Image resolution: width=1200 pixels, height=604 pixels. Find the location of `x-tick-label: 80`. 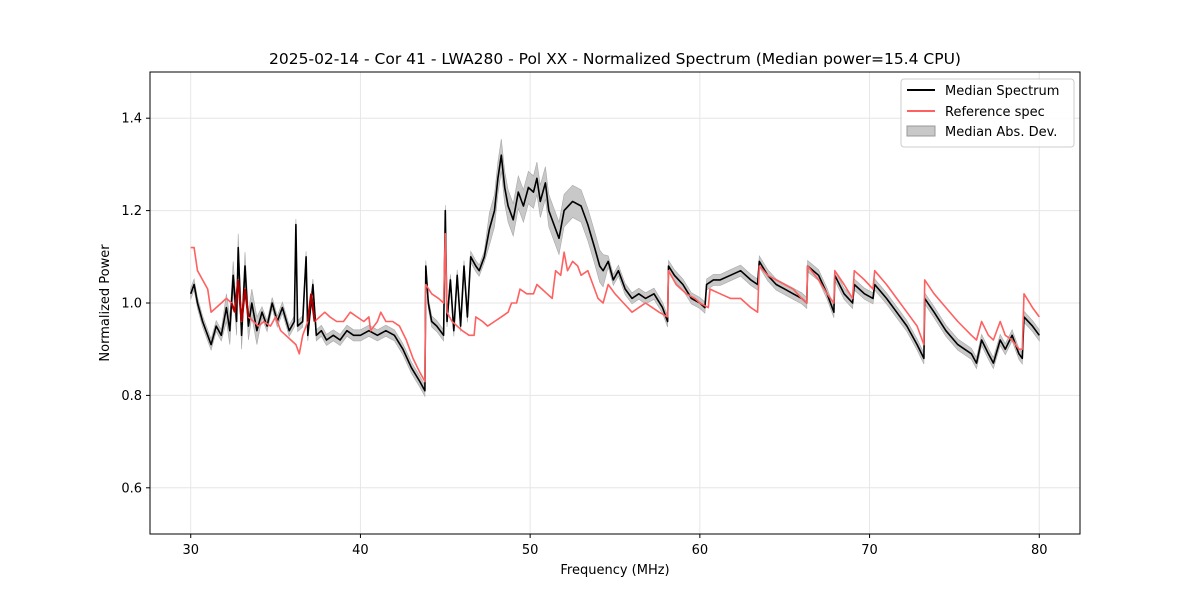

x-tick-label: 80 is located at coordinates (1039, 550).